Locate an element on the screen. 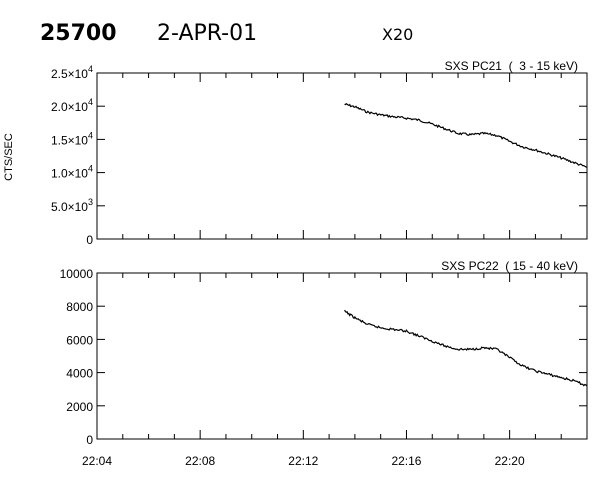 This screenshot has width=600, height=480. y-tick-label-pc21-4: 2.0×10⁴ is located at coordinates (72, 105).